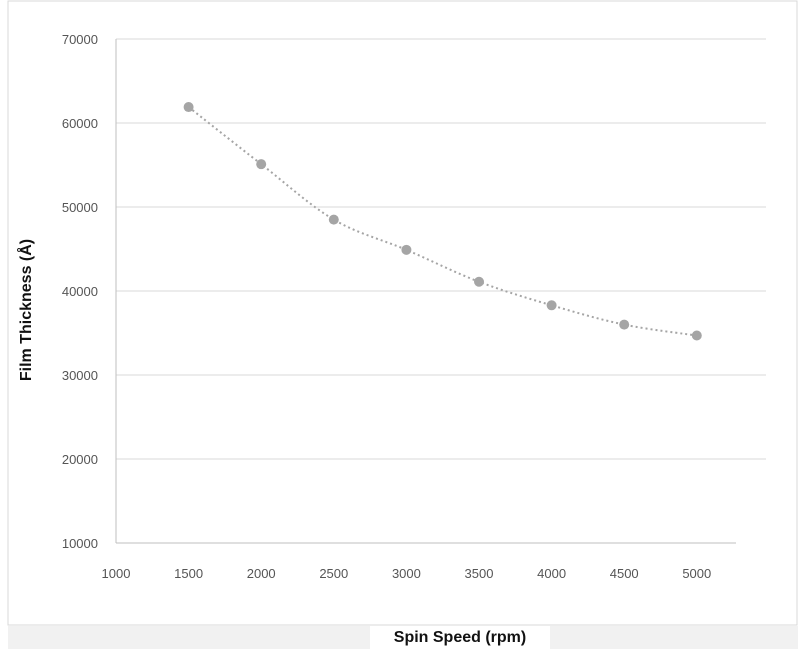  What do you see at coordinates (80, 39) in the screenshot?
I see `y-tick-label: 70000` at bounding box center [80, 39].